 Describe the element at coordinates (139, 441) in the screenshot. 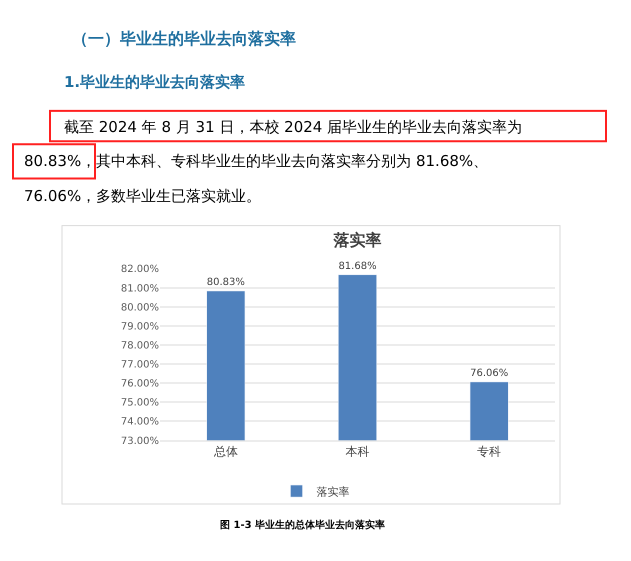

I see `y-tick-label: 73.00%` at that location.